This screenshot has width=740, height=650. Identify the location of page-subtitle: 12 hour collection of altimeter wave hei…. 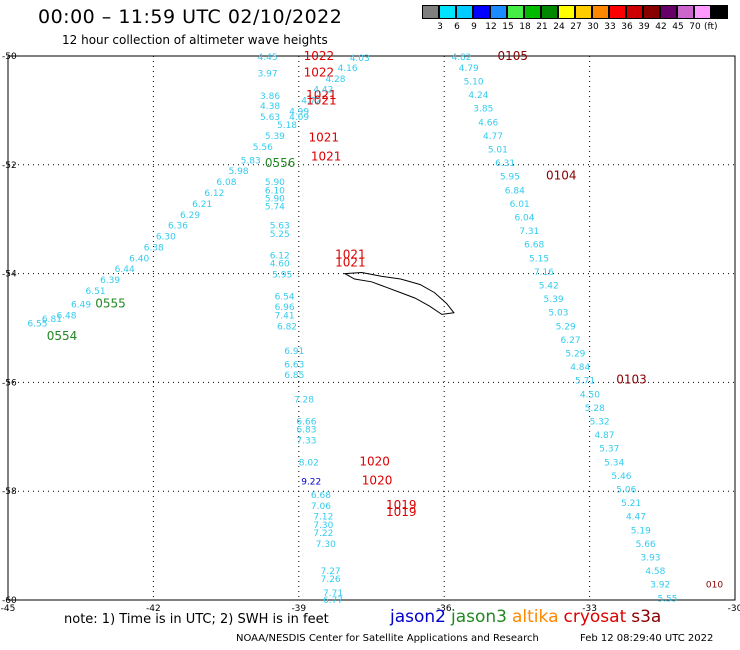
(195, 40).